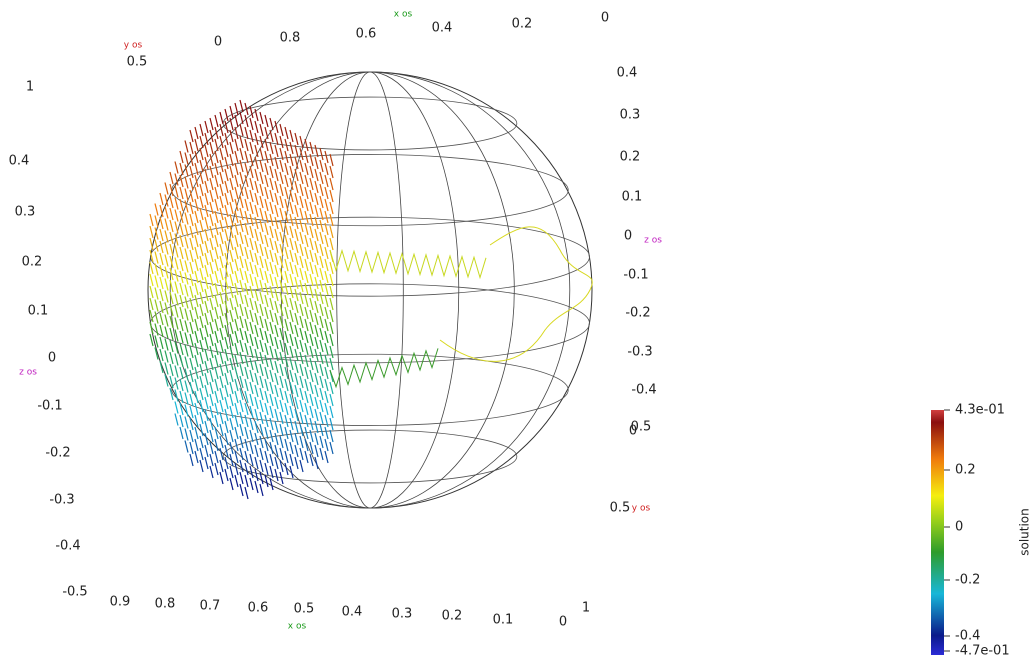 Image resolution: width=1035 pixels, height=662 pixels. I want to click on tick-label: -0.5, so click(74, 592).